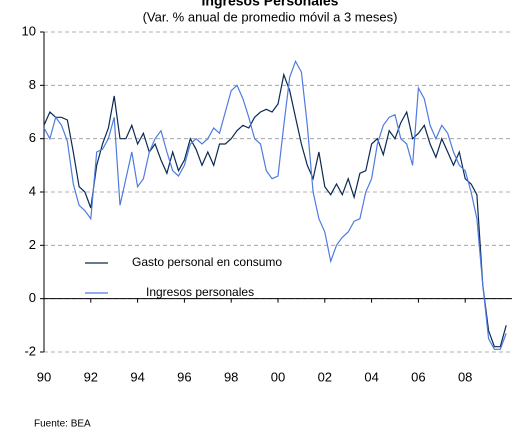 The width and height of the screenshot is (512, 432). What do you see at coordinates (200, 292) in the screenshot?
I see `legend-label: Ingresos personales` at bounding box center [200, 292].